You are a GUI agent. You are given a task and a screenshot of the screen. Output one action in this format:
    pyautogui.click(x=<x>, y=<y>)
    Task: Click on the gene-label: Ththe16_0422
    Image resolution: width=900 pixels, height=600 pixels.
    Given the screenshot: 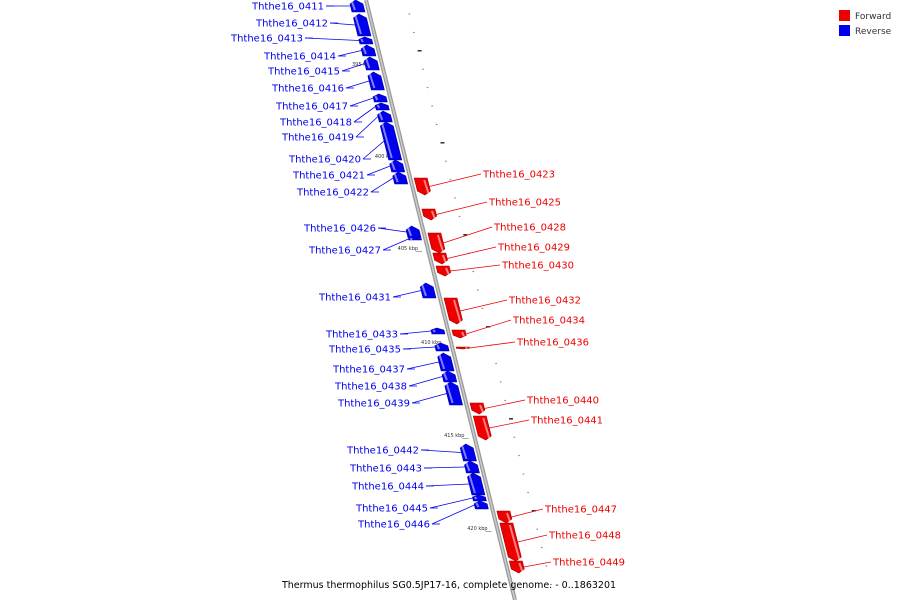 What is the action you would take?
    pyautogui.click(x=332, y=193)
    